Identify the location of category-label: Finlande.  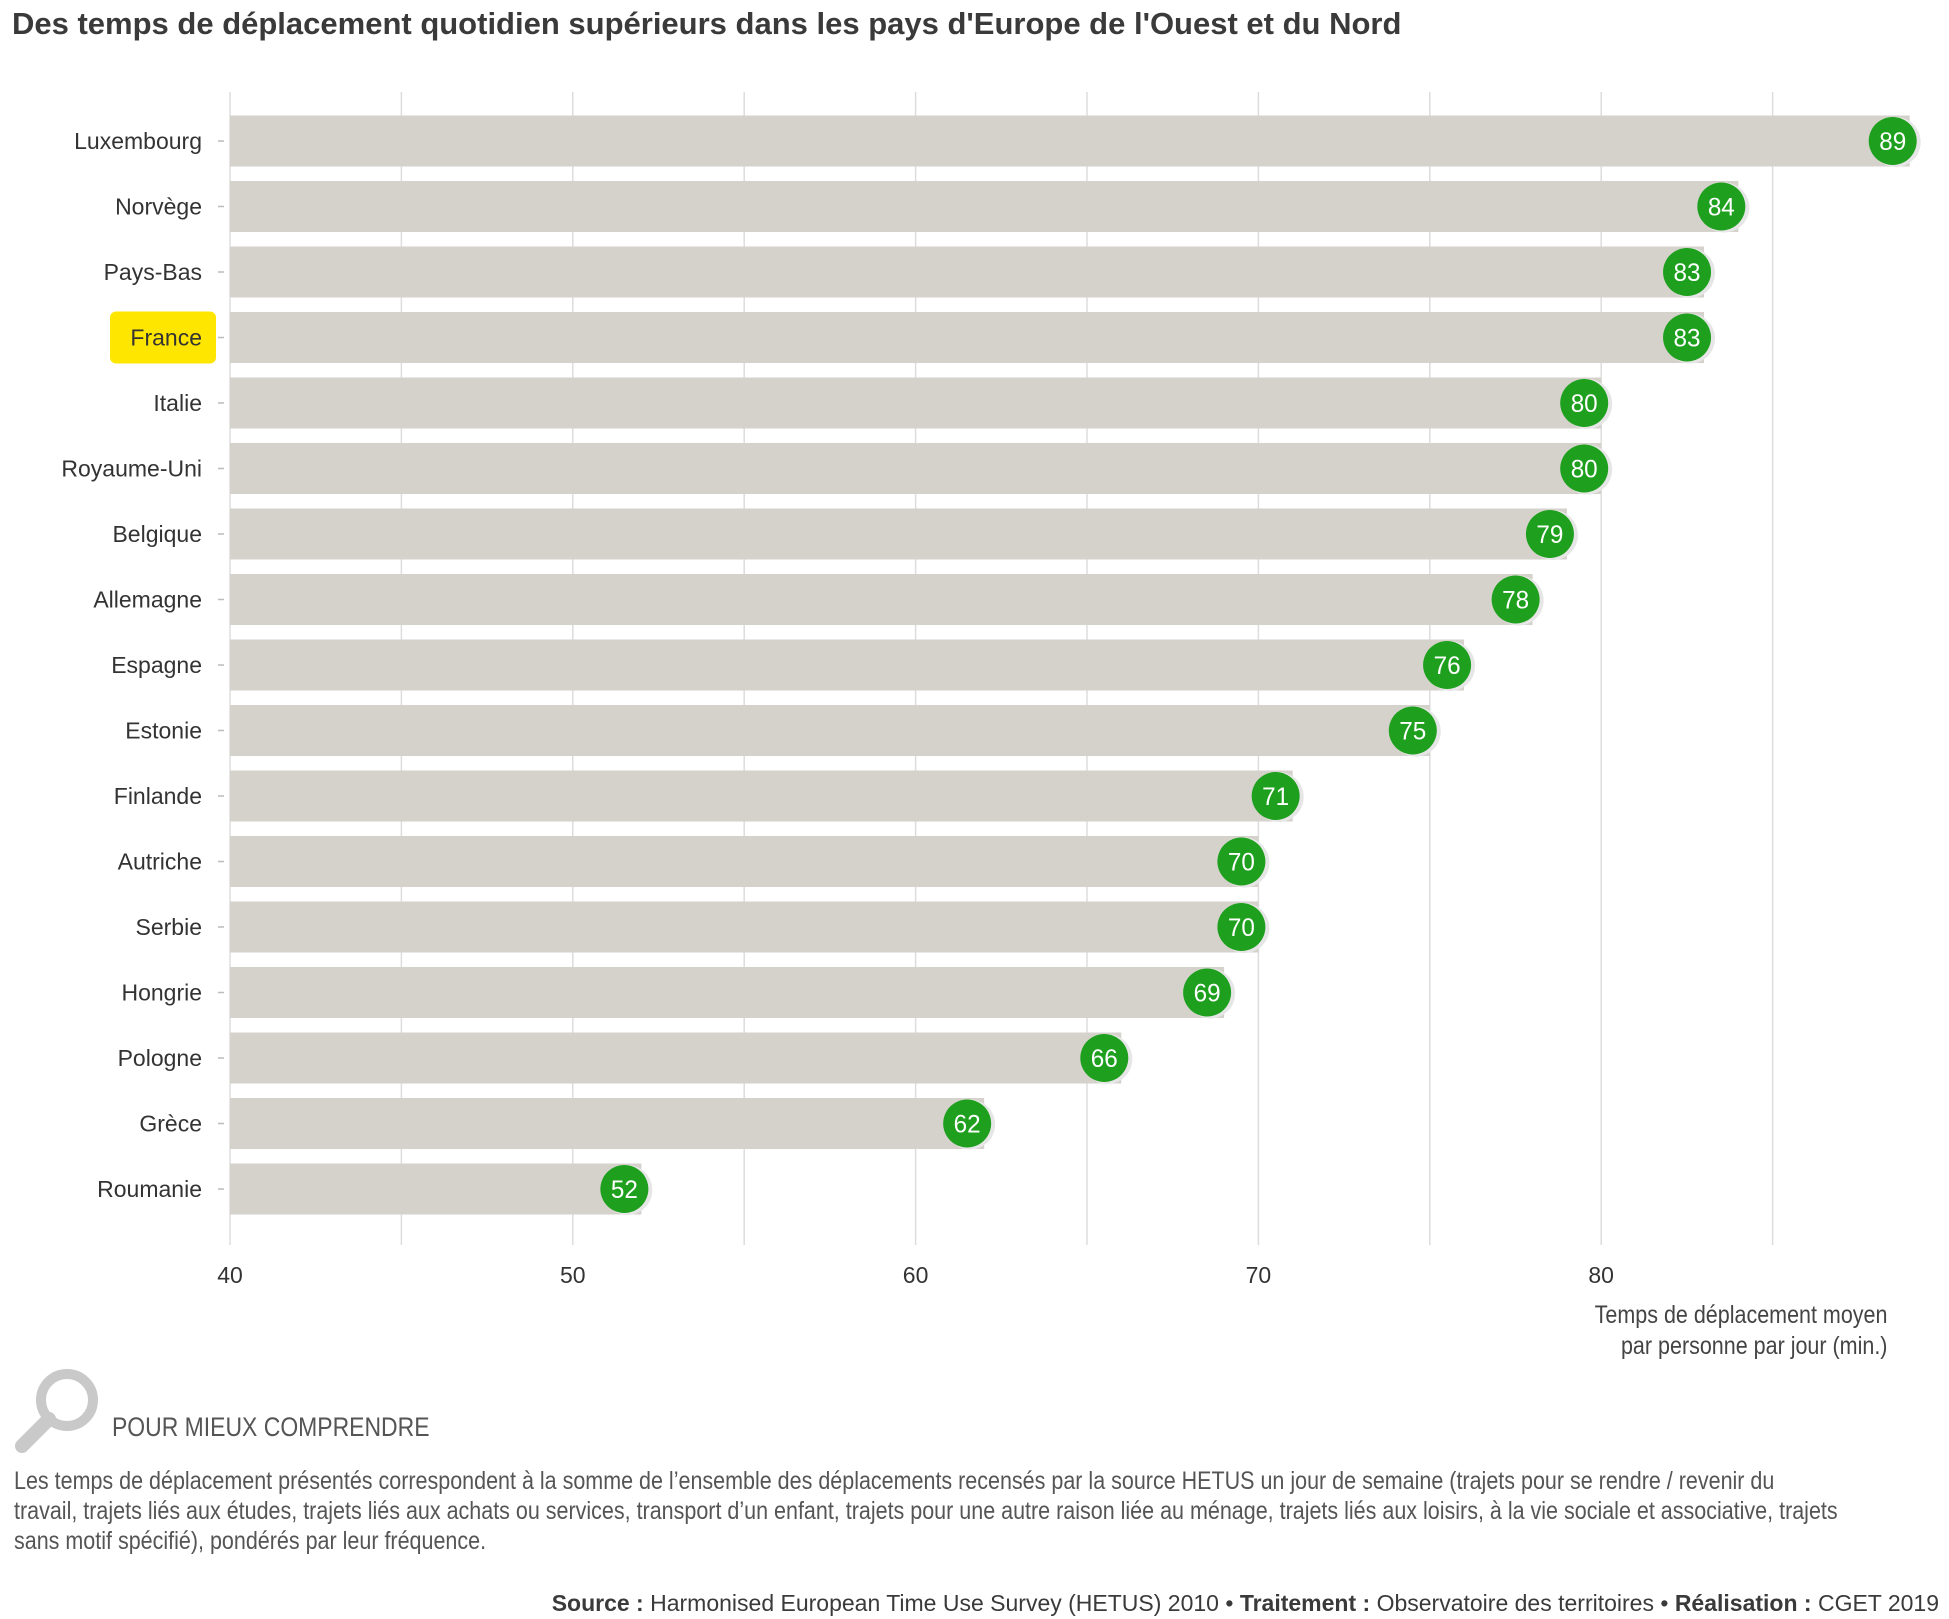
(158, 796).